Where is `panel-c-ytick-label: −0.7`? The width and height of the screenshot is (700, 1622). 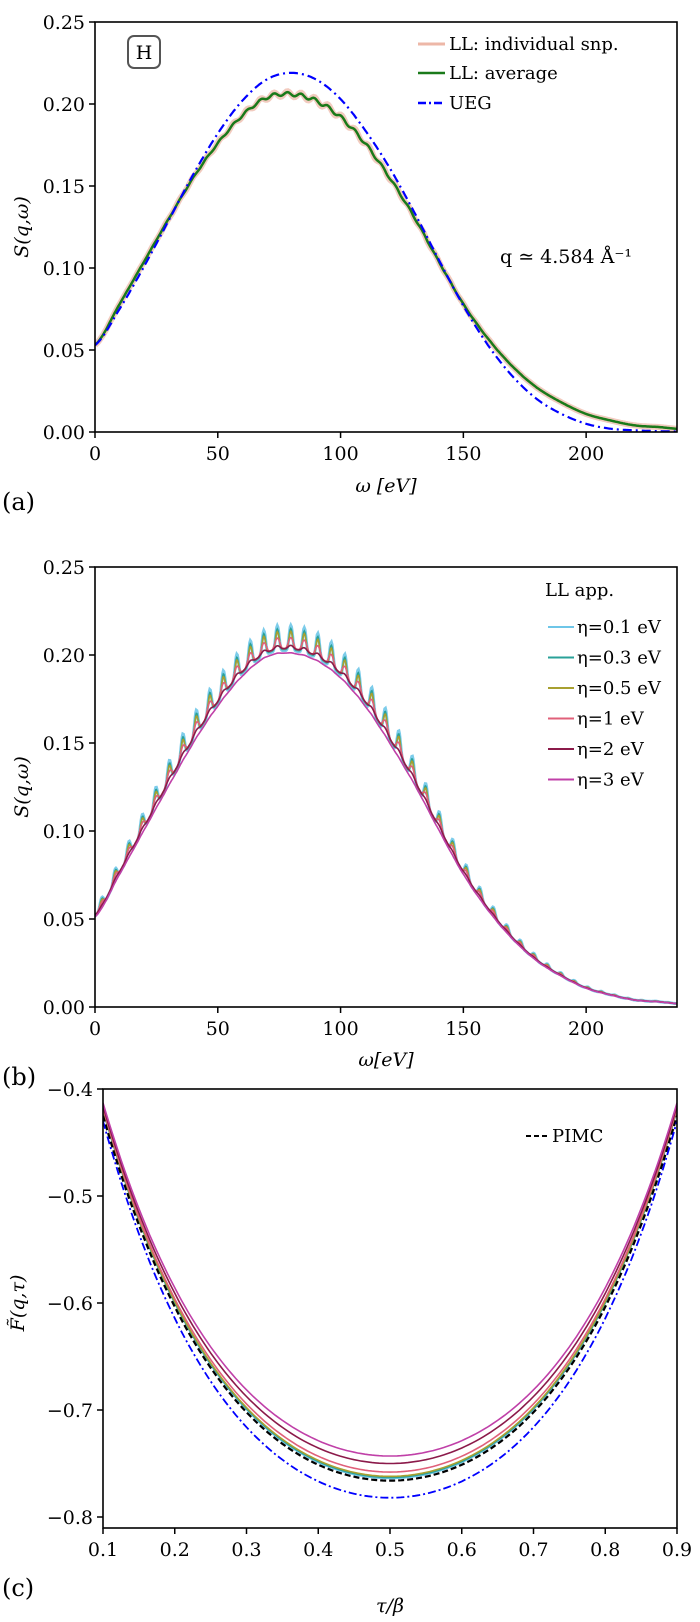
panel-c-ytick-label: −0.7 is located at coordinates (70, 1411).